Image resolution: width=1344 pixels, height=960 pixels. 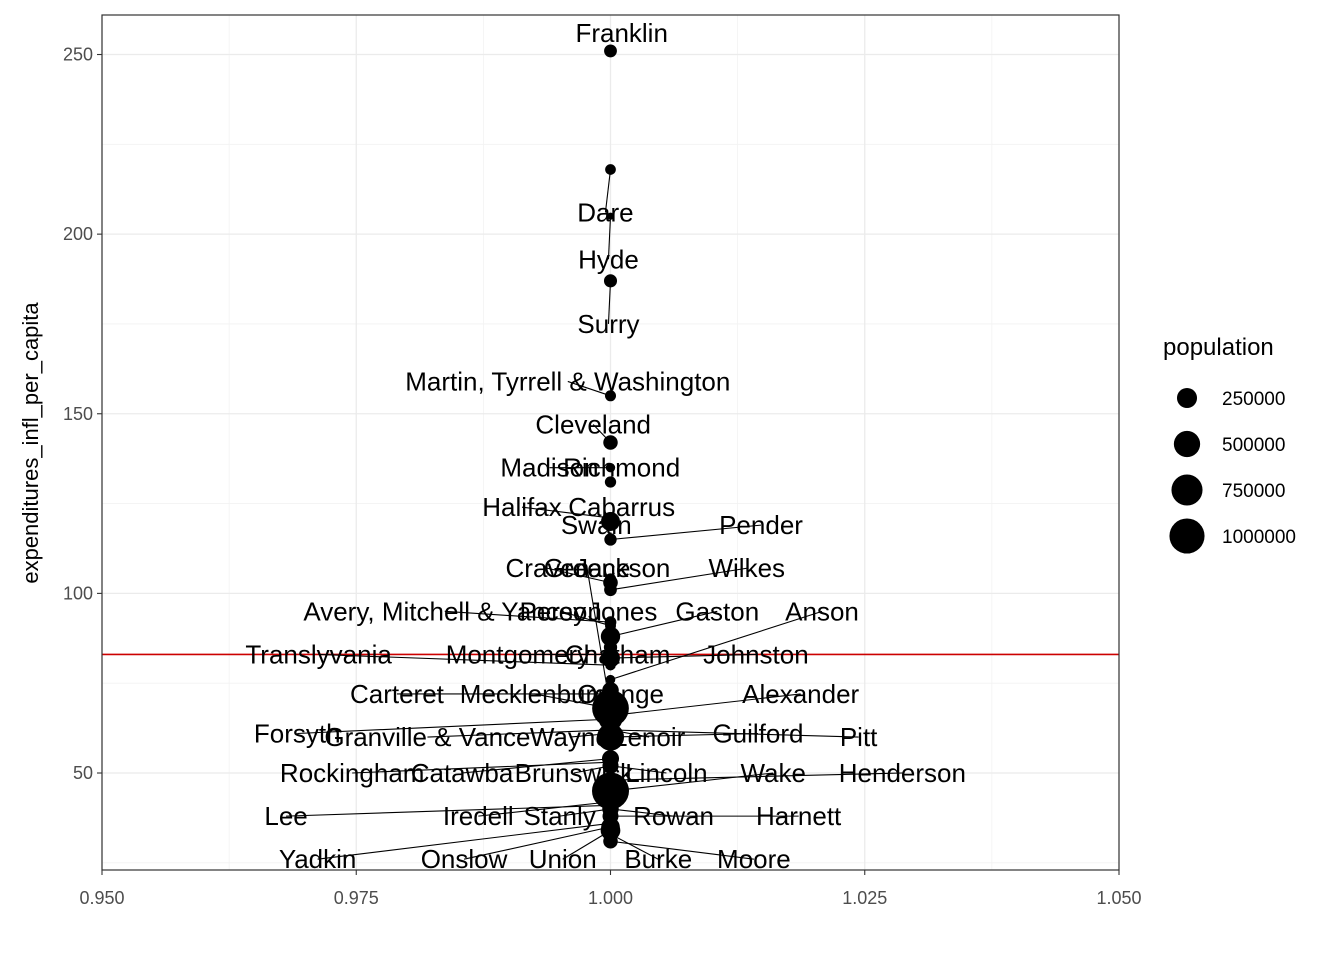 I want to click on x-tick-label: 0.975, so click(x=356, y=898).